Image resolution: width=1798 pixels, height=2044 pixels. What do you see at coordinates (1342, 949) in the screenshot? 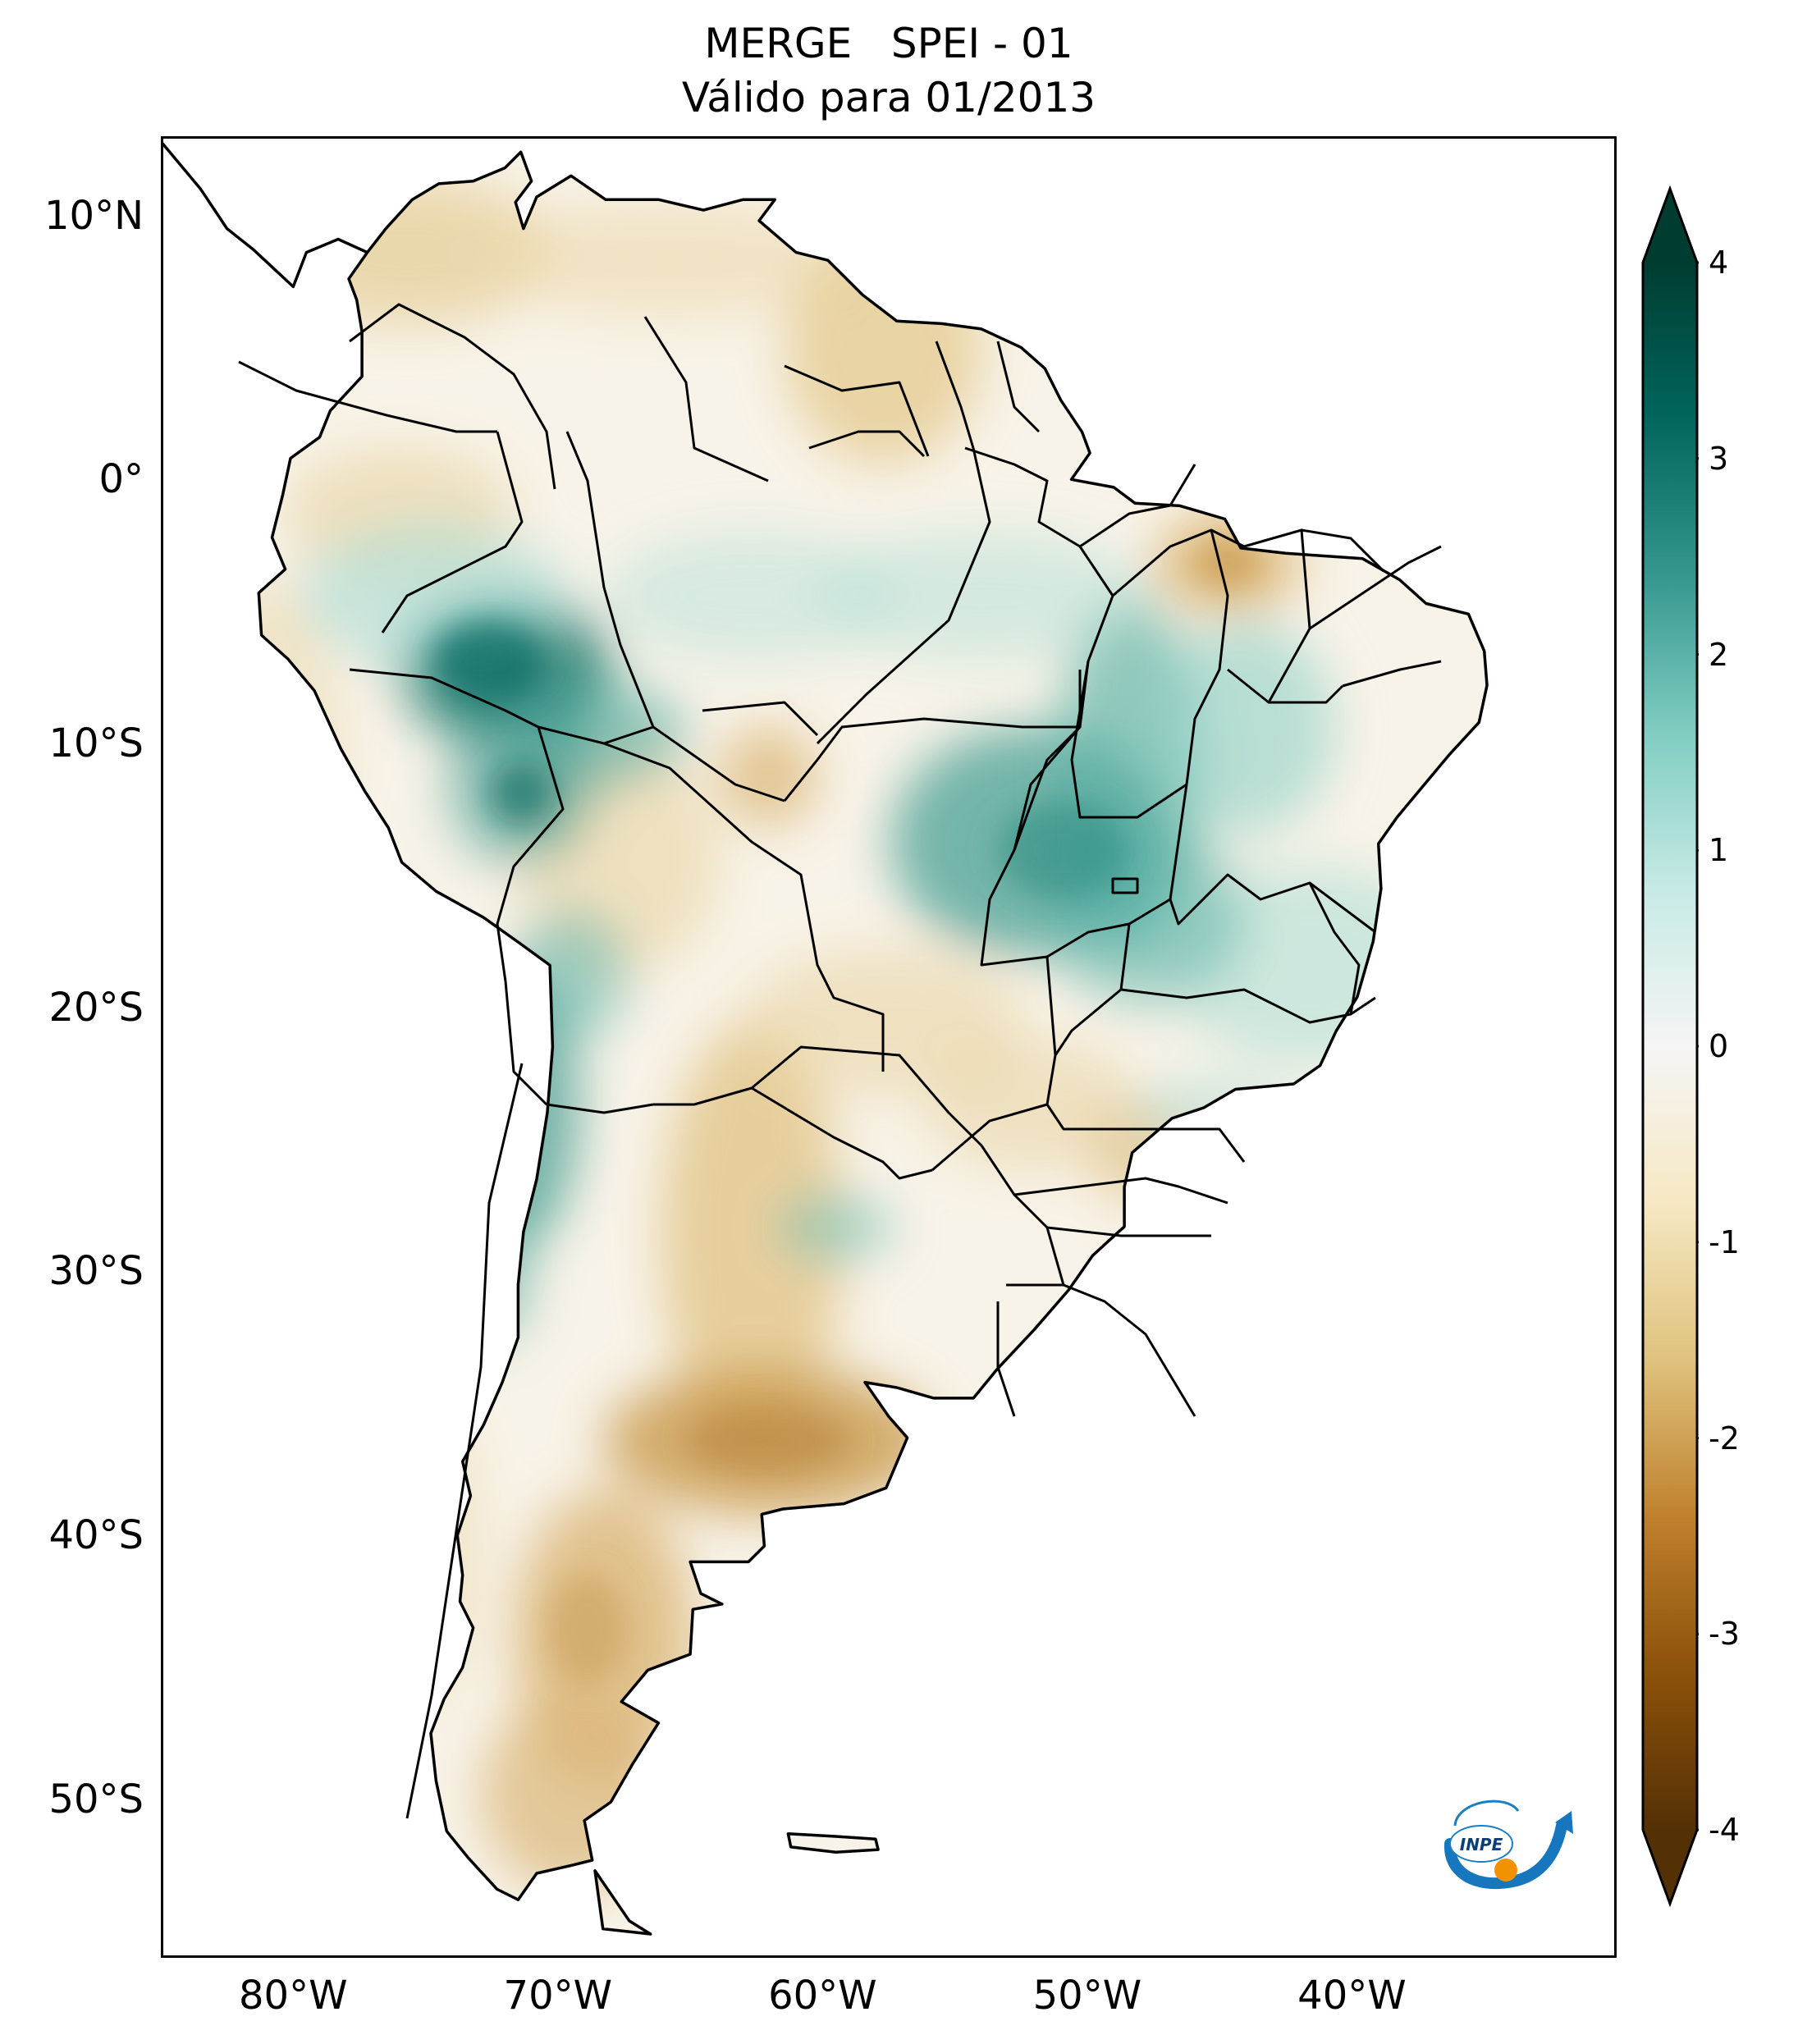
I see `state-border-minas-es-rj` at bounding box center [1342, 949].